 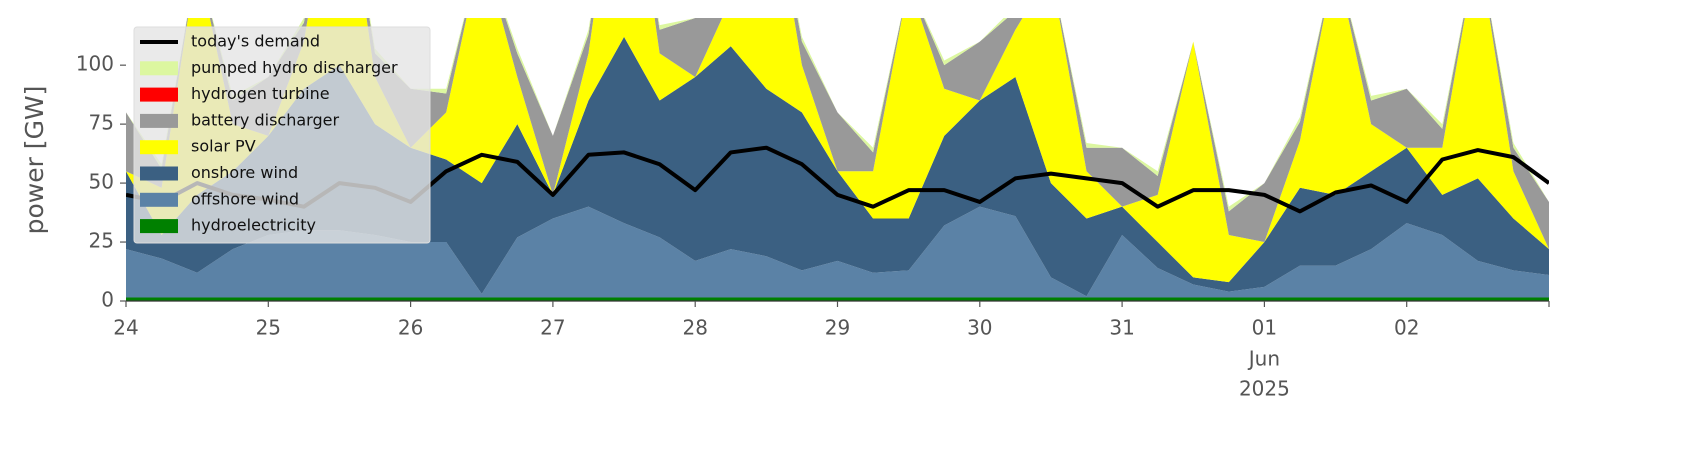 What do you see at coordinates (107, 300) in the screenshot?
I see `y-tick-label: 0` at bounding box center [107, 300].